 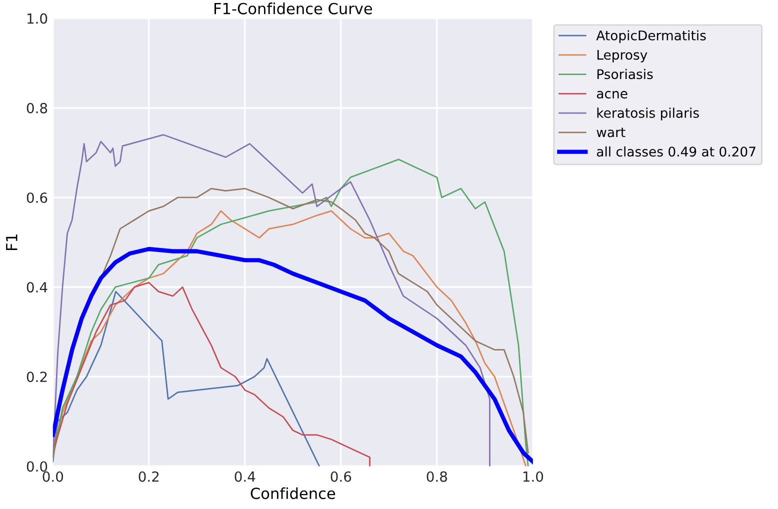 What do you see at coordinates (533, 476) in the screenshot?
I see `x-tick-label: 1.0` at bounding box center [533, 476].